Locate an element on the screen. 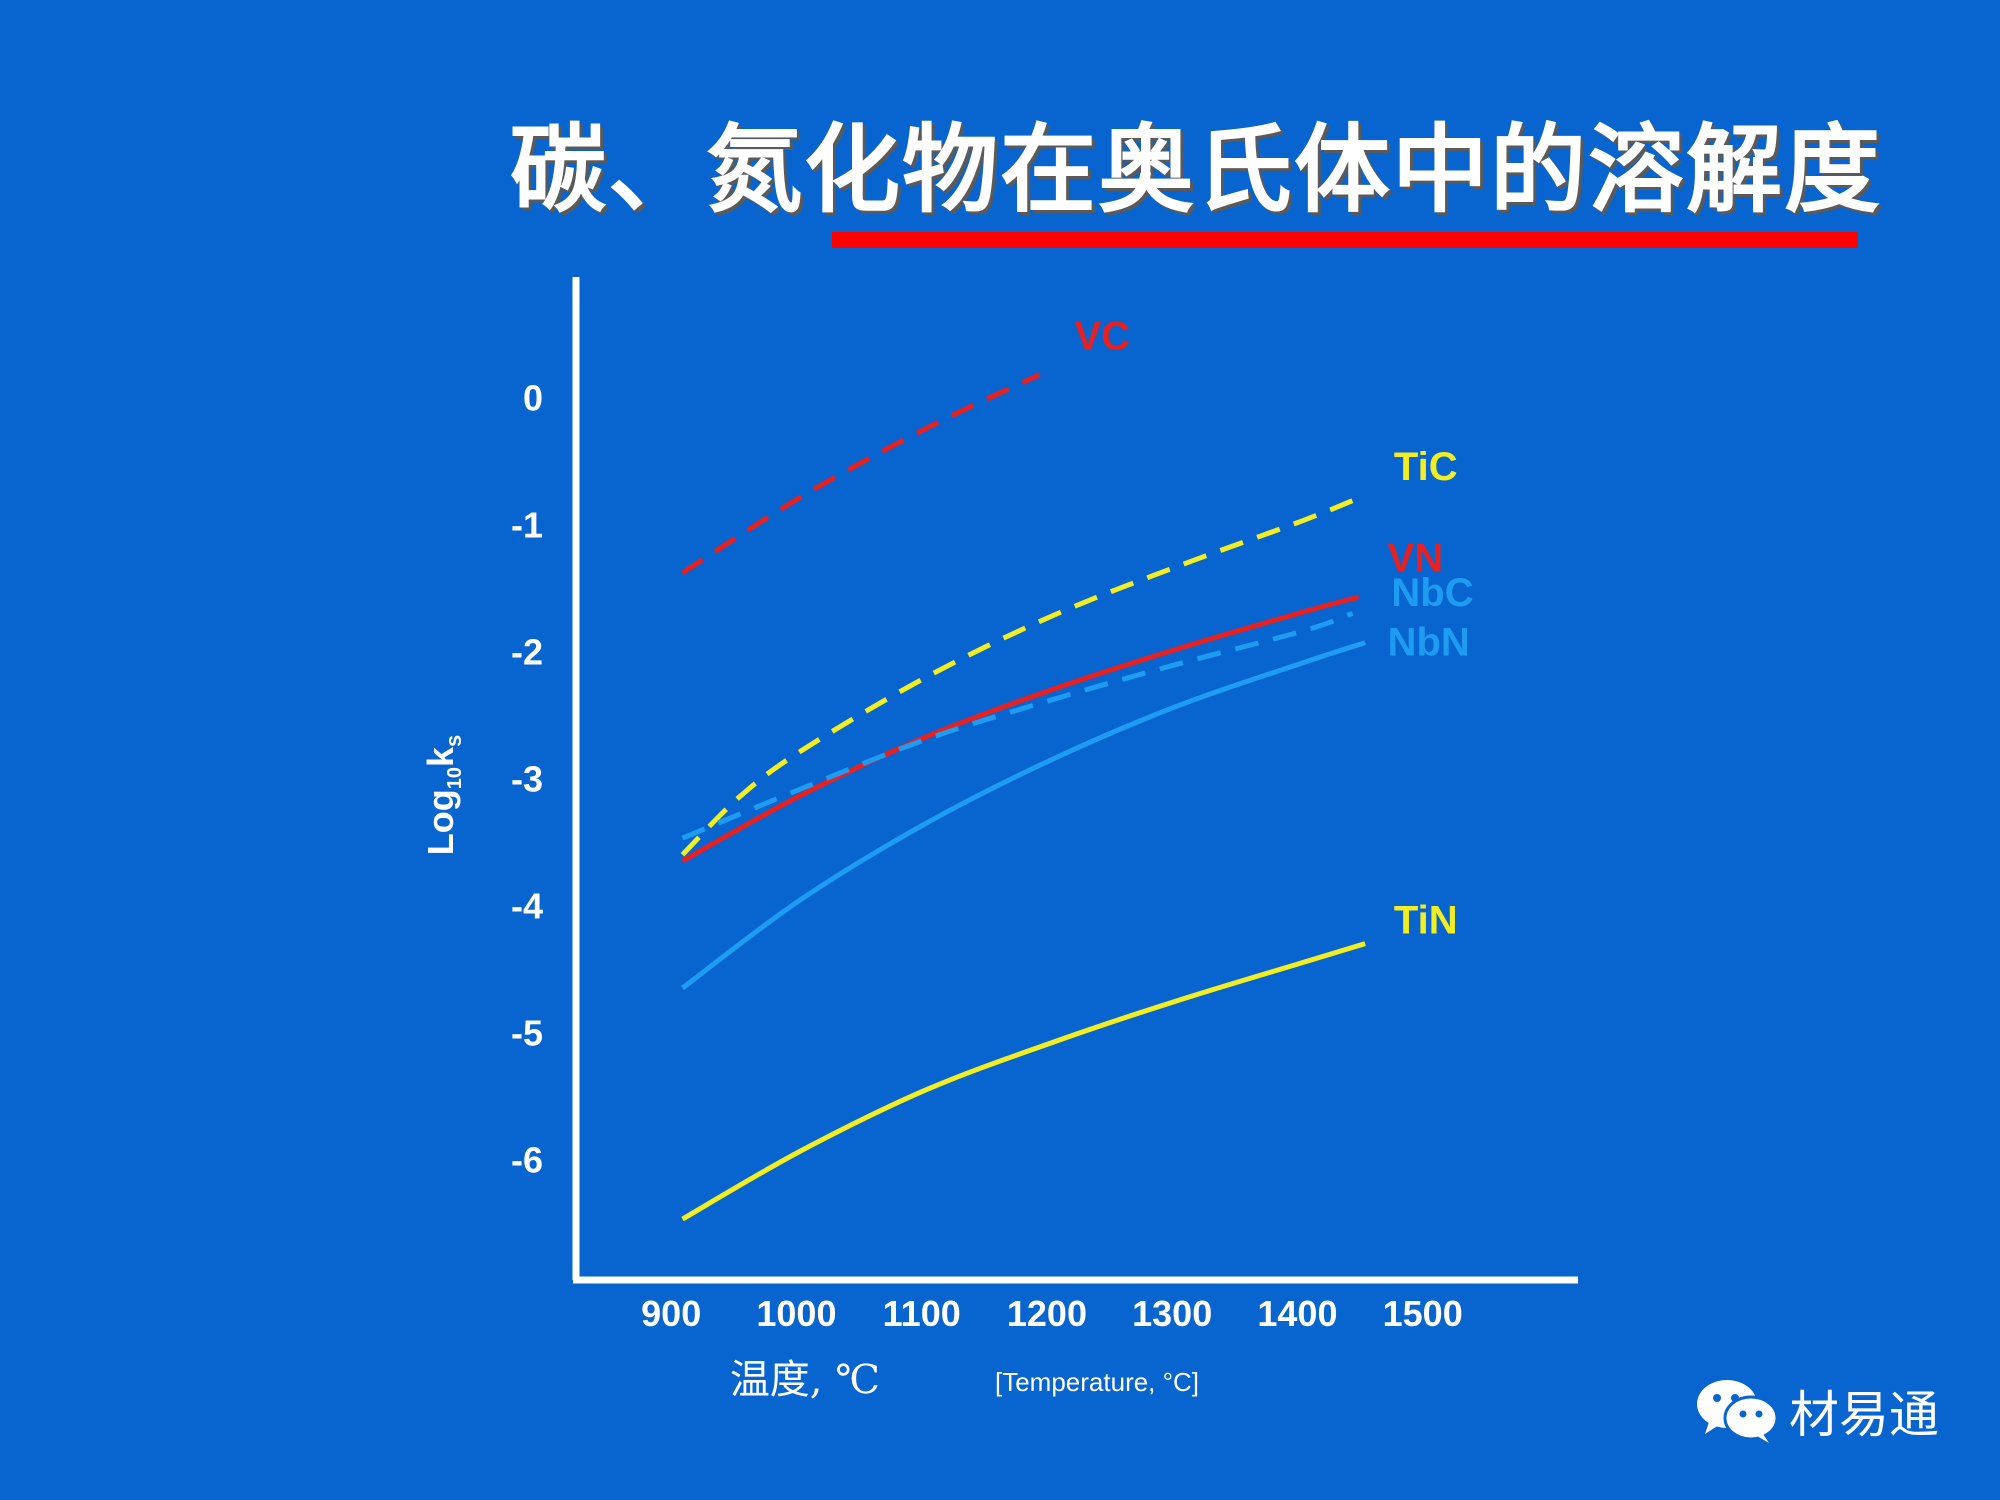 The width and height of the screenshot is (2000, 1500). y-tick-label: -4 is located at coordinates (527, 905).